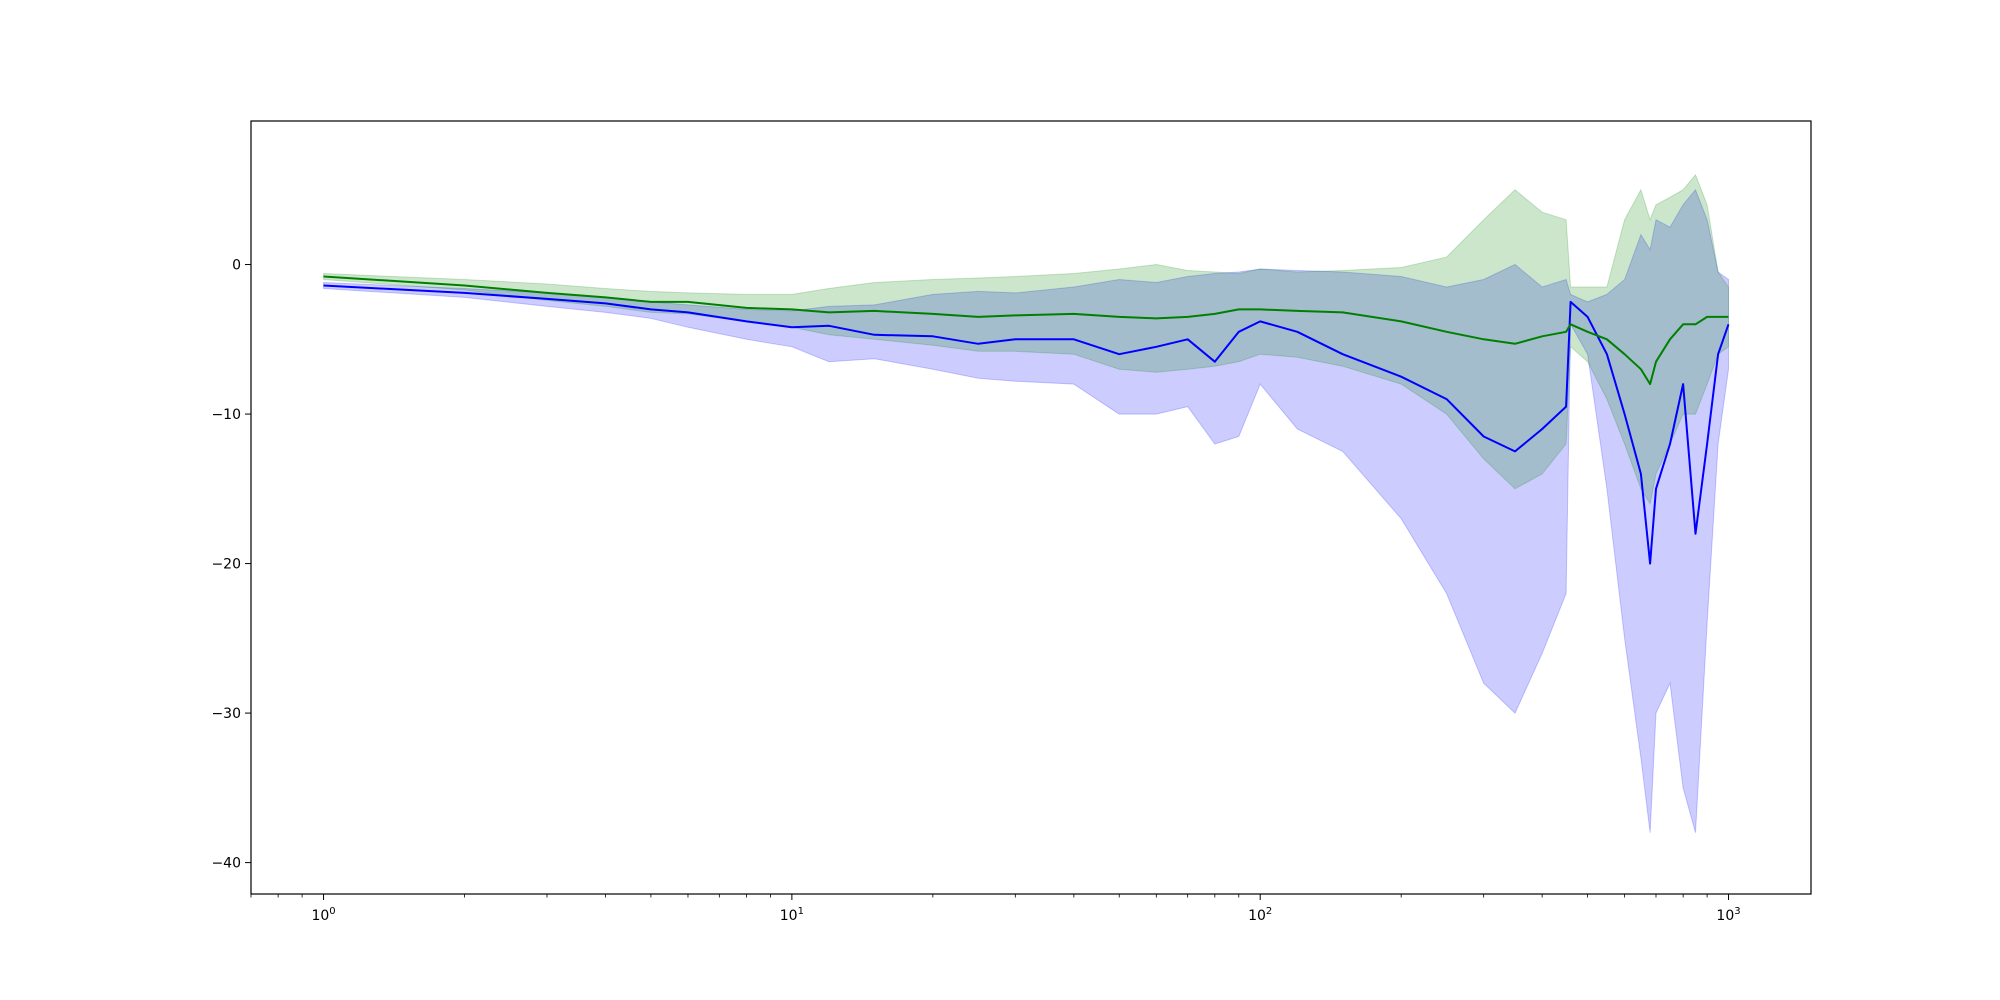 The image size is (2000, 1000). I want to click on x-tick-label: 103, so click(1728, 915).